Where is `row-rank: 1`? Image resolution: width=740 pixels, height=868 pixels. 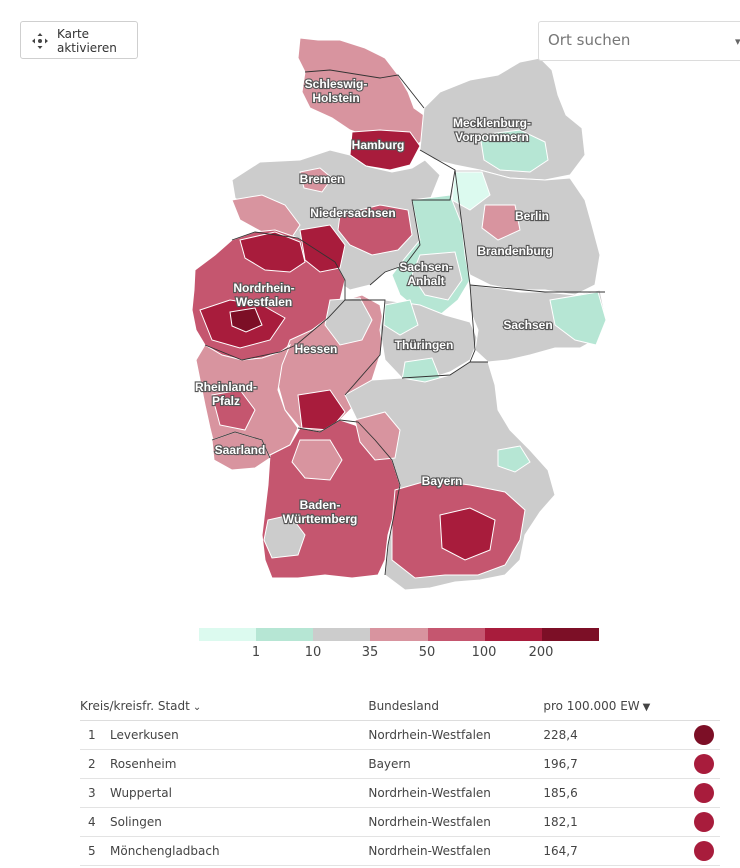 row-rank: 1 is located at coordinates (95, 735).